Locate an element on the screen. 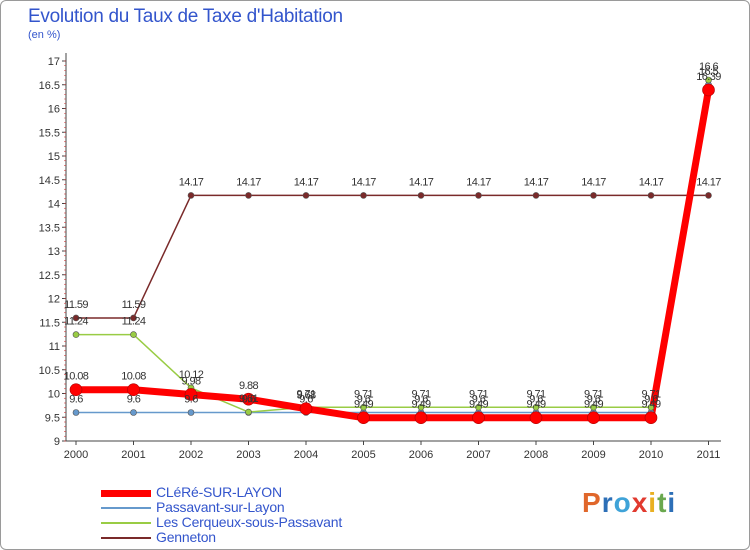  x-tick-label: 2007 is located at coordinates (478, 455).